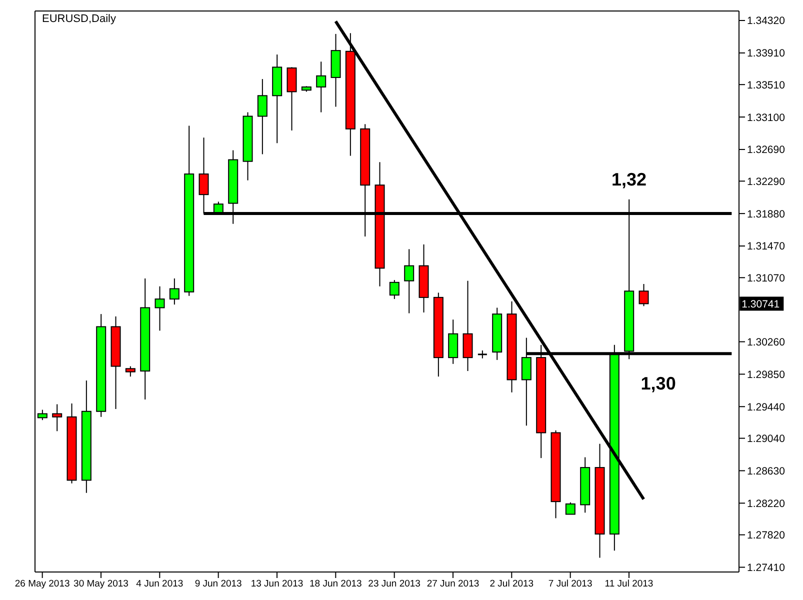  I want to click on y-tick-label: 1.27410, so click(766, 568).